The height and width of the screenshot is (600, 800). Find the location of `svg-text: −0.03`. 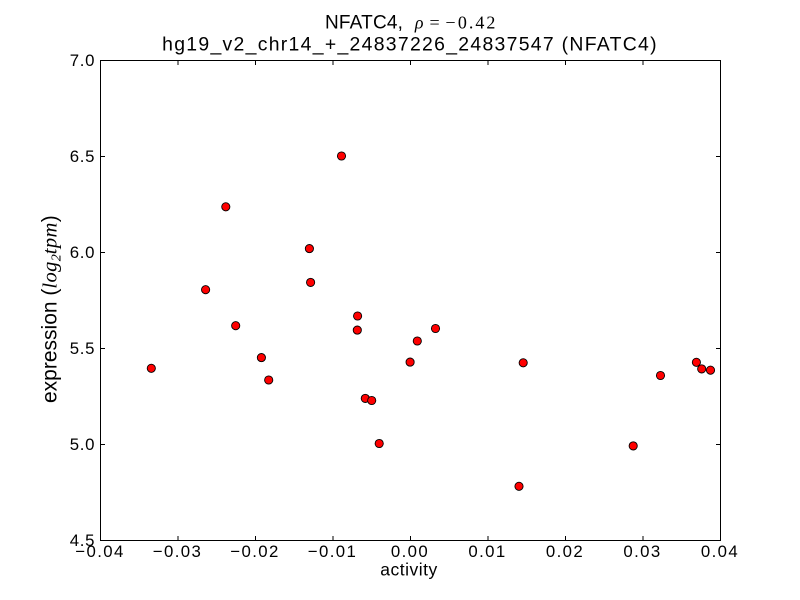

svg-text: −0.03 is located at coordinates (177, 551).